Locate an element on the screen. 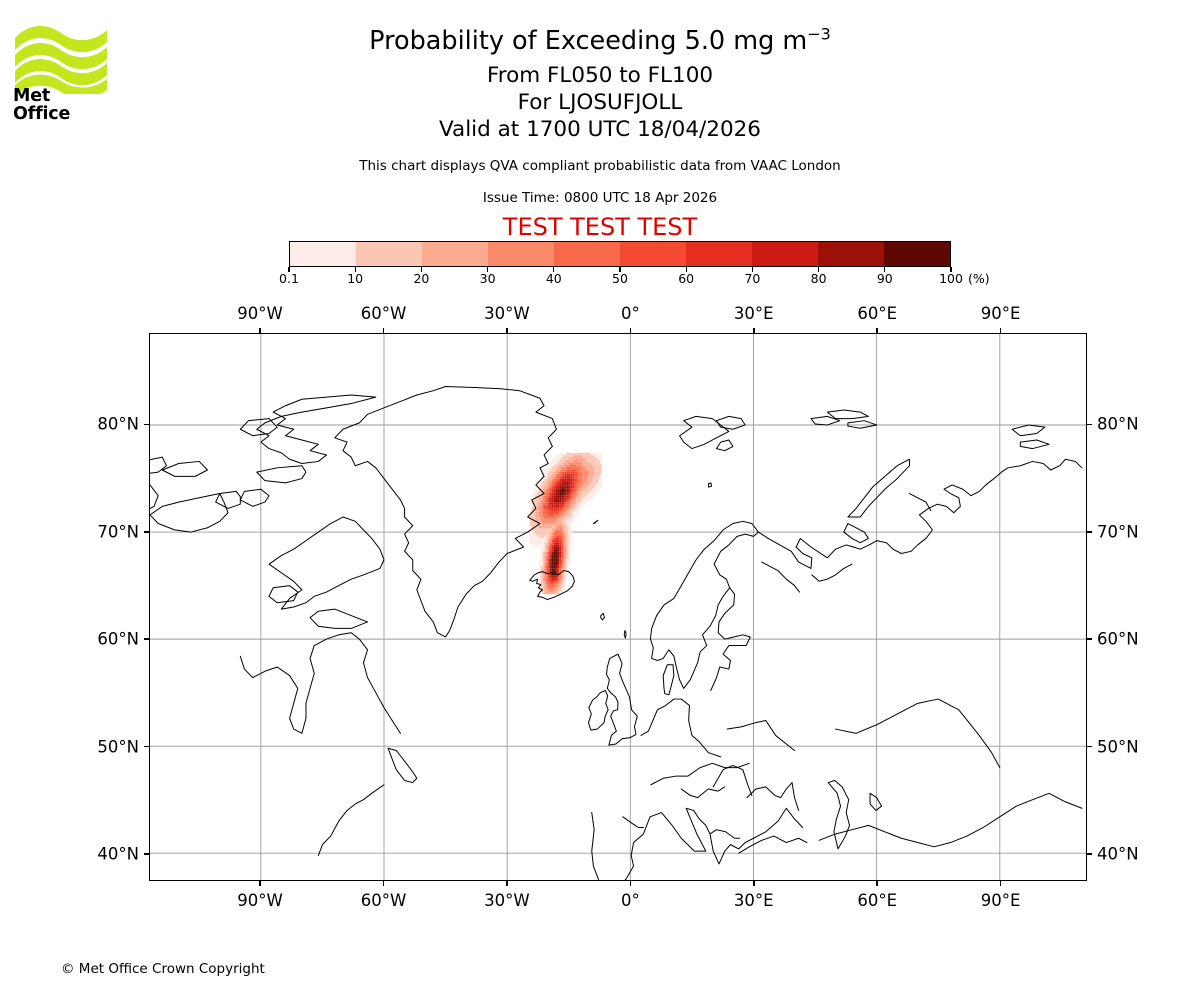  met-office-logo-text: Met Office is located at coordinates (42, 105).